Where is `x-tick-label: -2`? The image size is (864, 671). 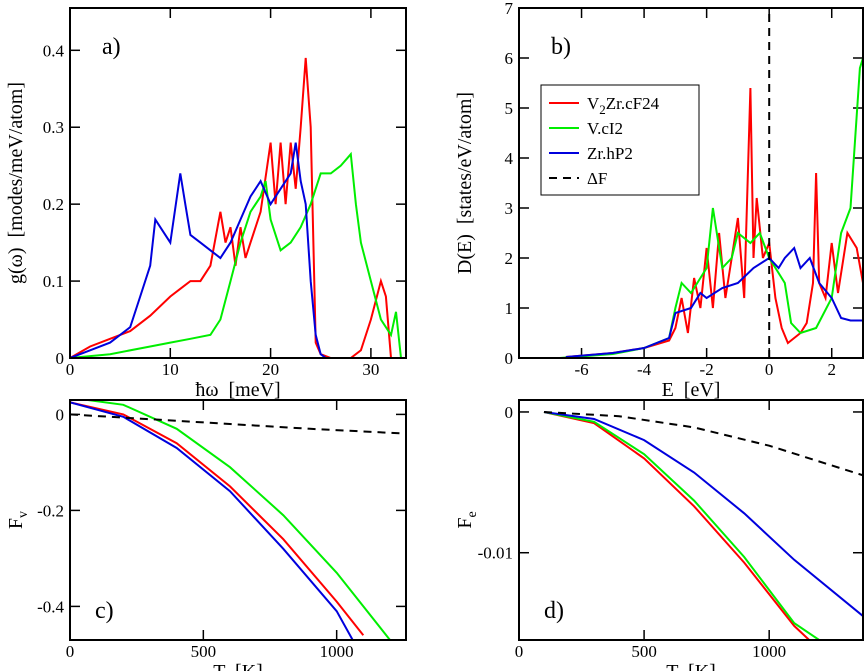
x-tick-label: -2 is located at coordinates (707, 369).